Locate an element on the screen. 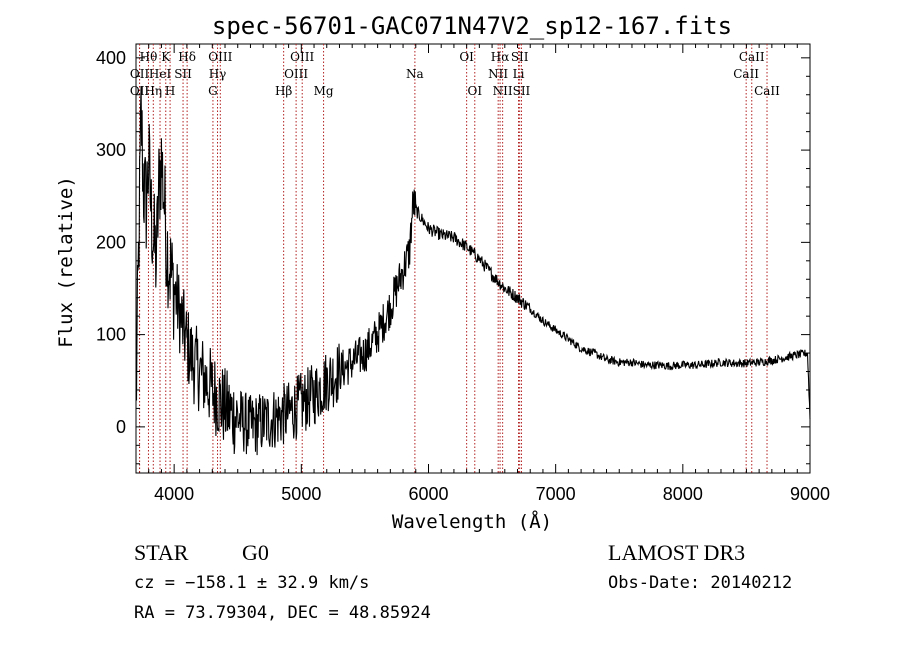 Image resolution: width=900 pixels, height=649 pixels. line-label-9: OIII is located at coordinates (220, 57).